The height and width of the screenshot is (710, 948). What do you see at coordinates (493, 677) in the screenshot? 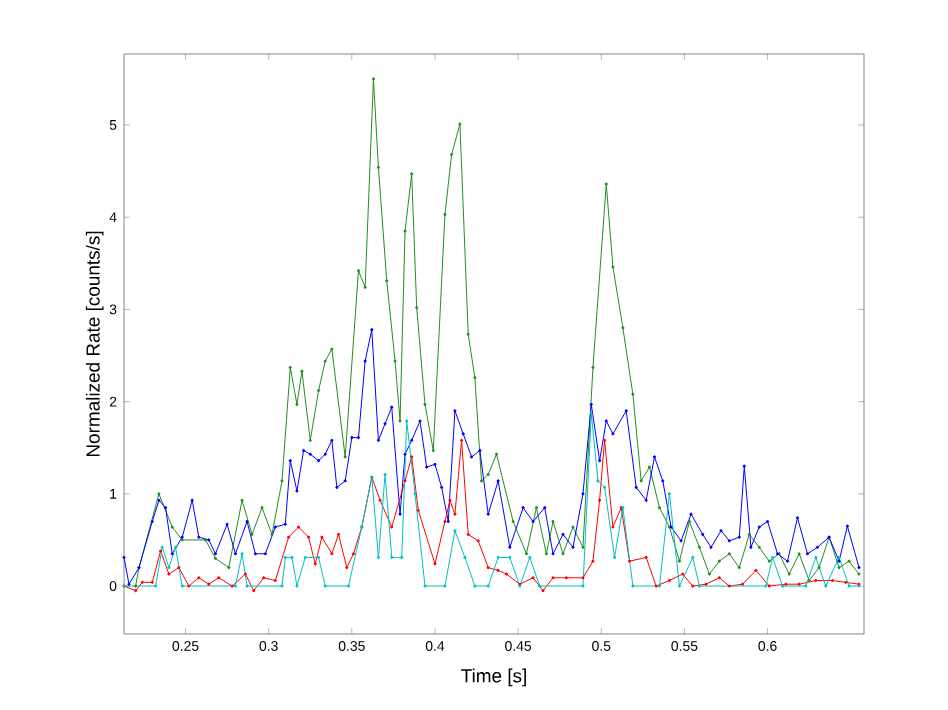
I see `x-axis-title: Time [s]` at bounding box center [493, 677].